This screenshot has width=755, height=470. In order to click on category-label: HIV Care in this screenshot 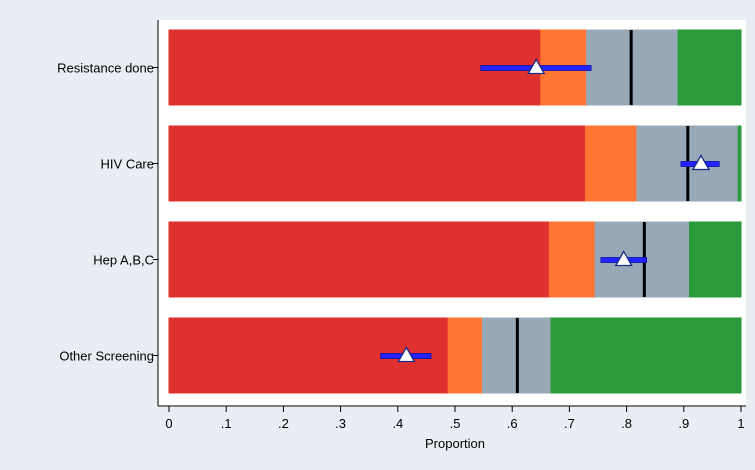, I will do `click(127, 164)`.